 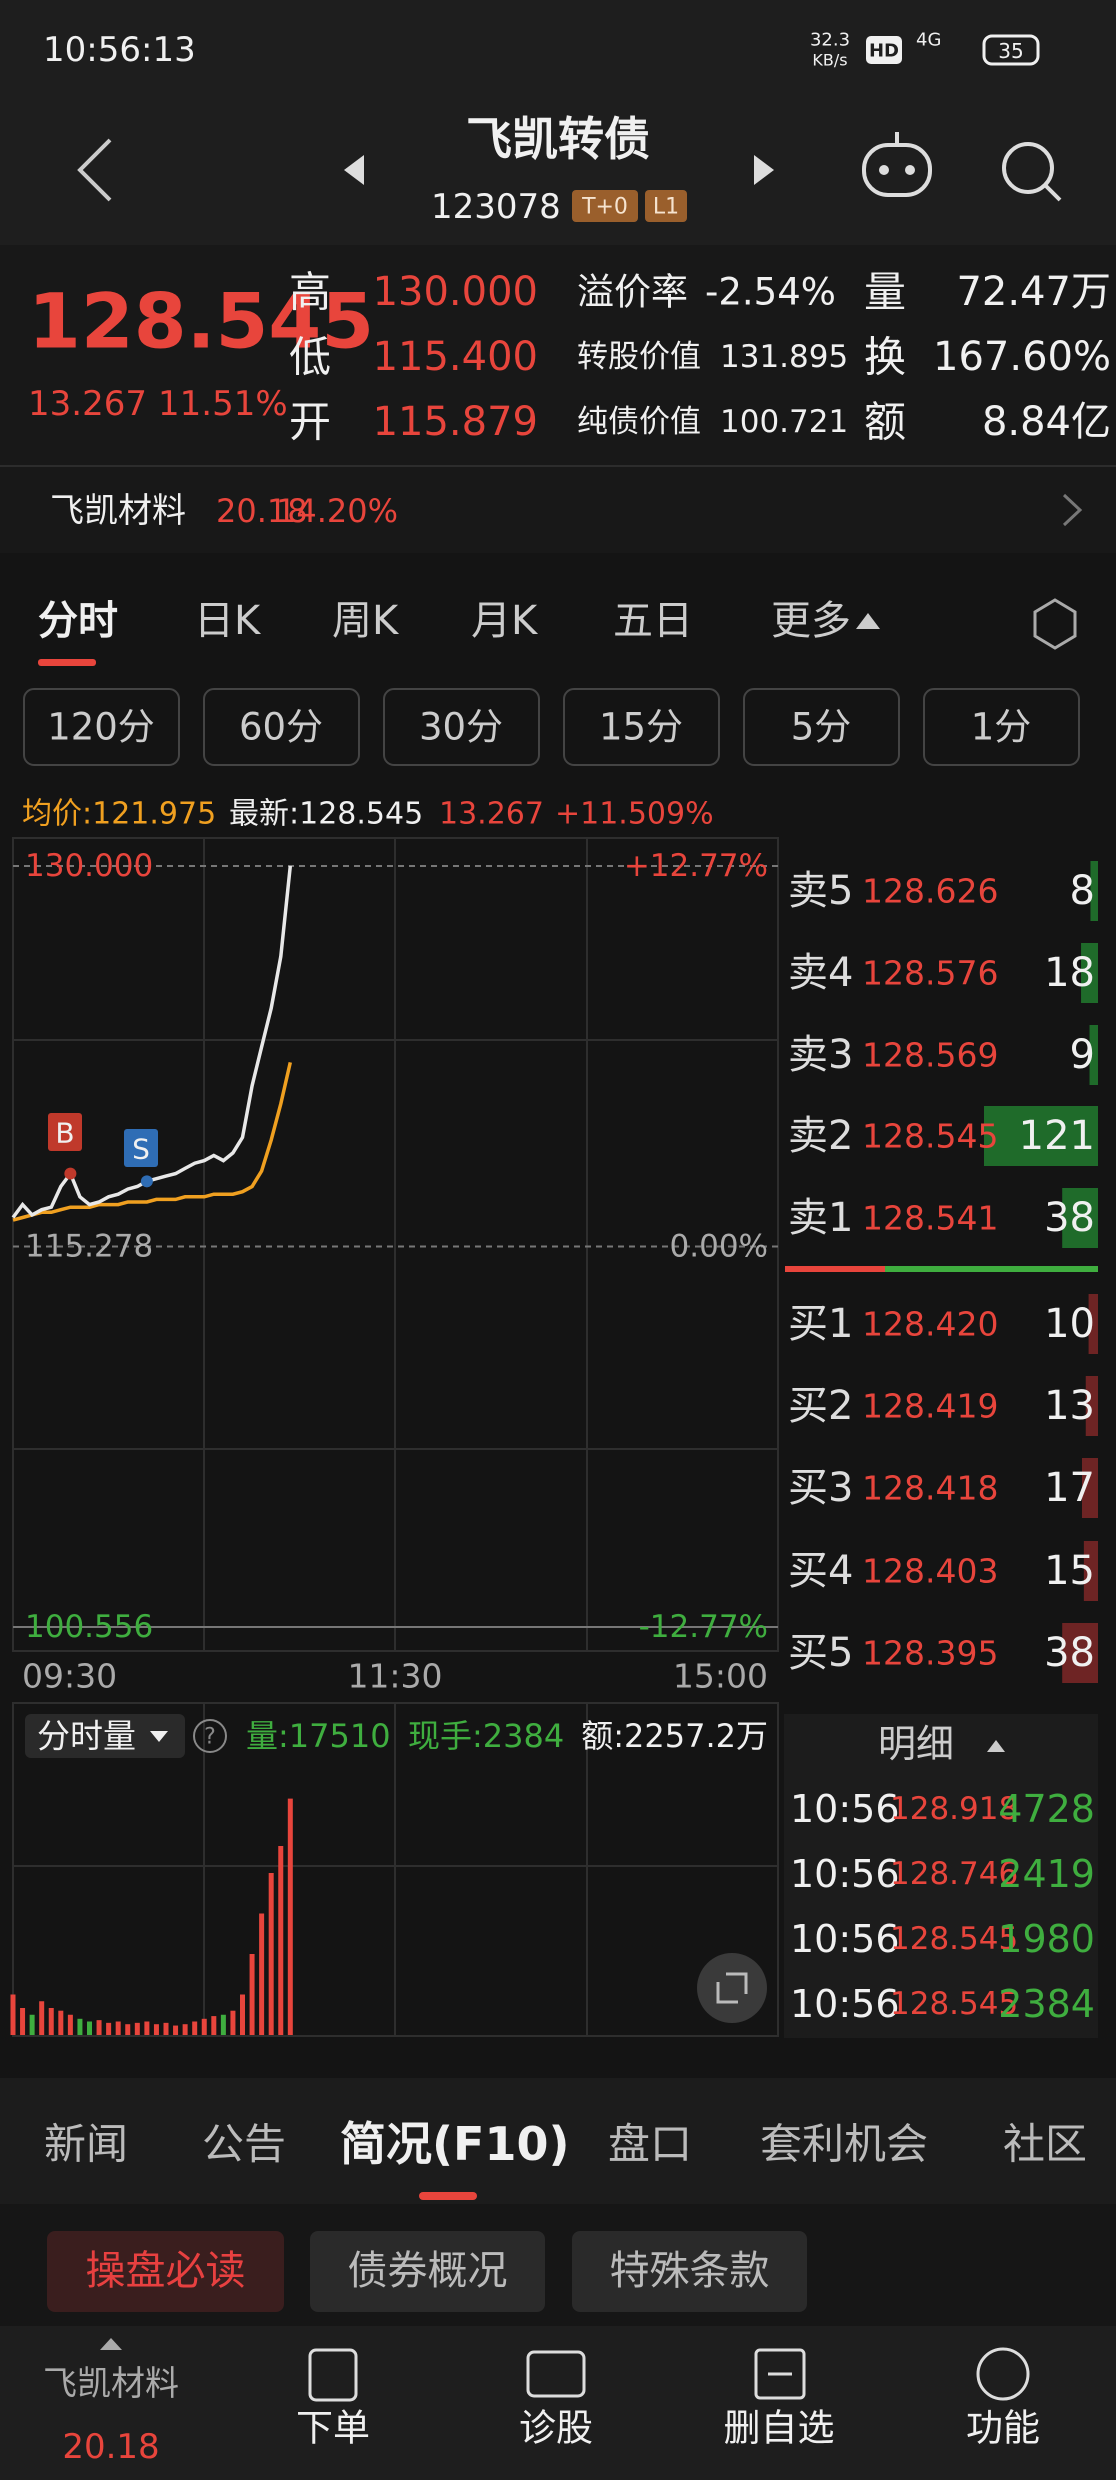 I want to click on period-label: 120分, so click(x=101, y=727).